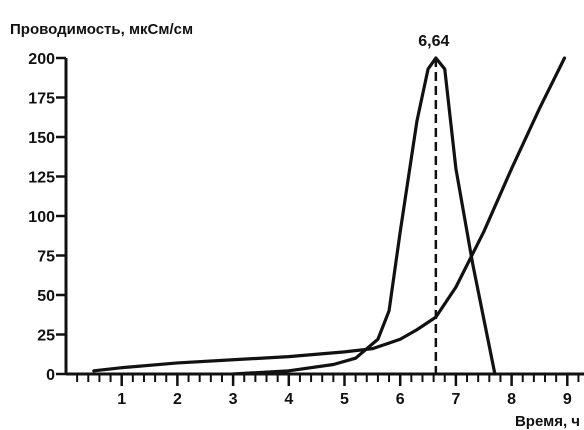  Describe the element at coordinates (455, 399) in the screenshot. I see `x-tick-label: 7` at that location.